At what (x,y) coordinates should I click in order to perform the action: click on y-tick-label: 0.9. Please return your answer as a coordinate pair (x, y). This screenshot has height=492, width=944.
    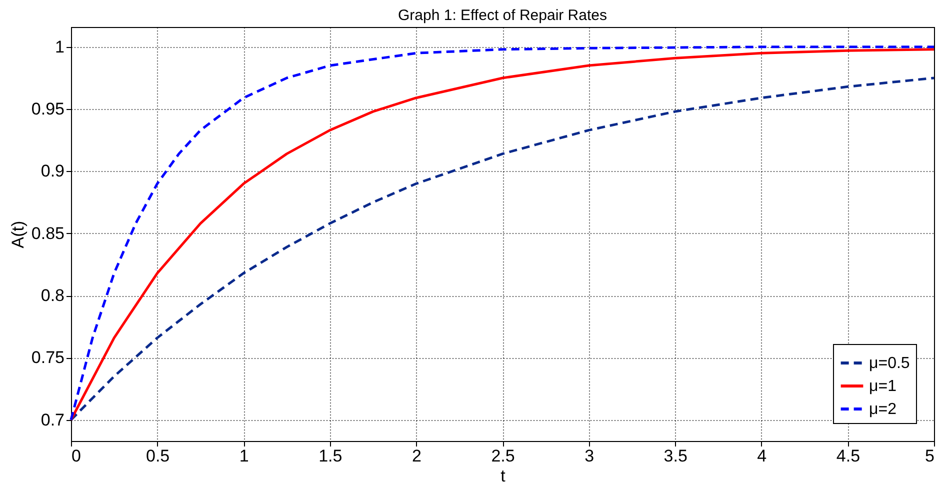
    Looking at the image, I should click on (52, 171).